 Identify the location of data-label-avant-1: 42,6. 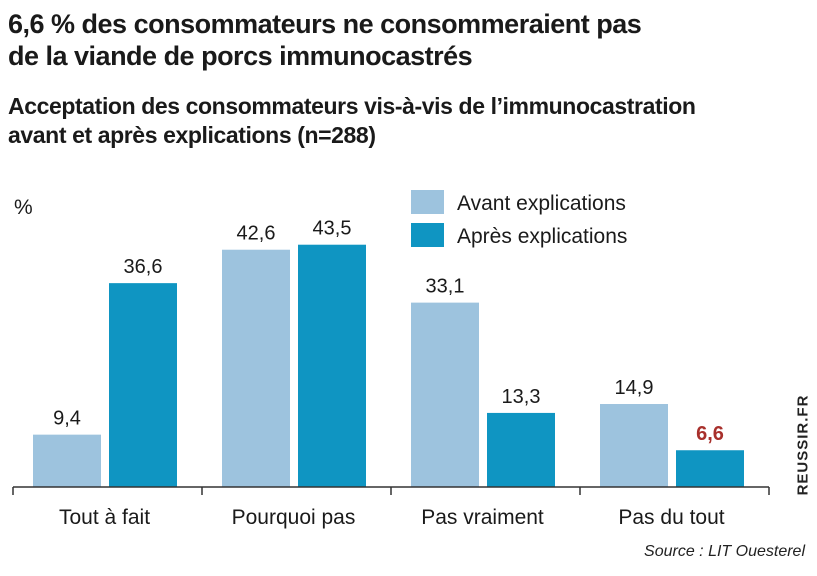
(256, 234).